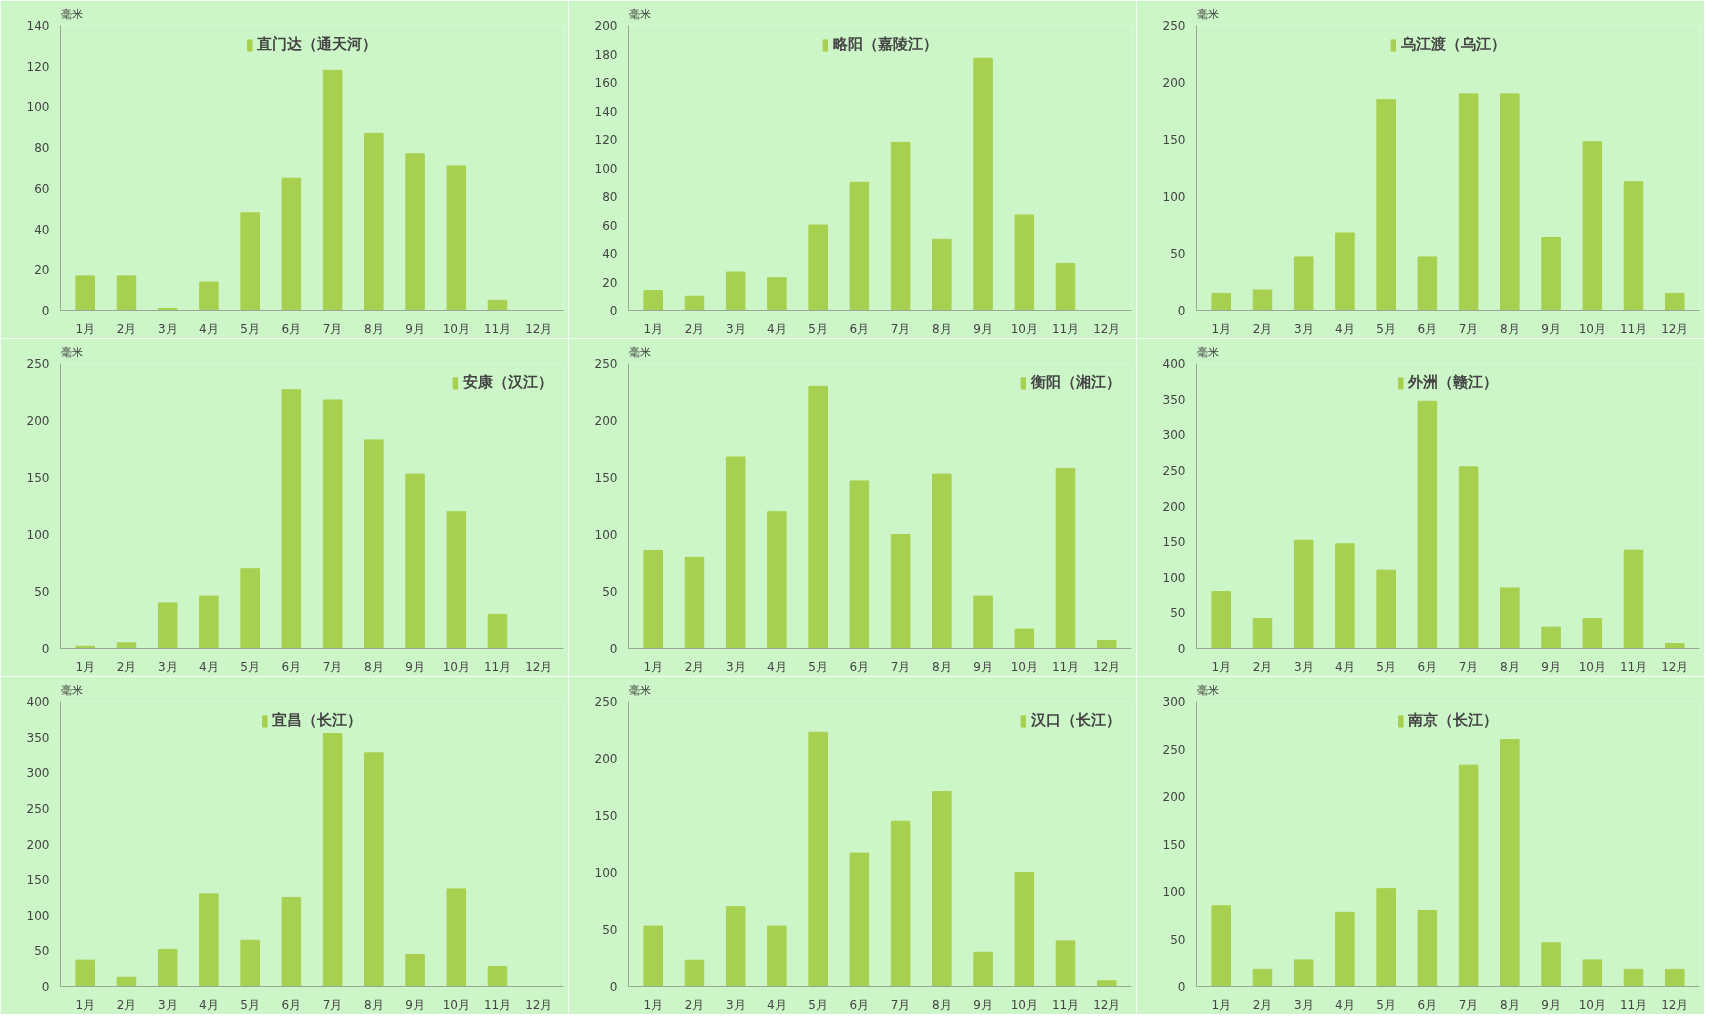 The image size is (1719, 1029). What do you see at coordinates (885, 44) in the screenshot?
I see `legend-label: 略阳（嘉陵江）` at bounding box center [885, 44].